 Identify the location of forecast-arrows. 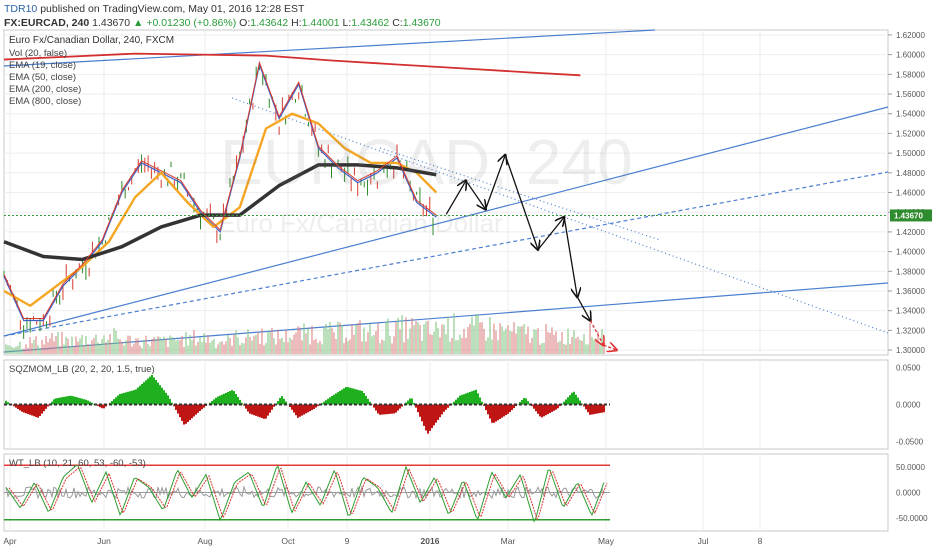
(531, 252).